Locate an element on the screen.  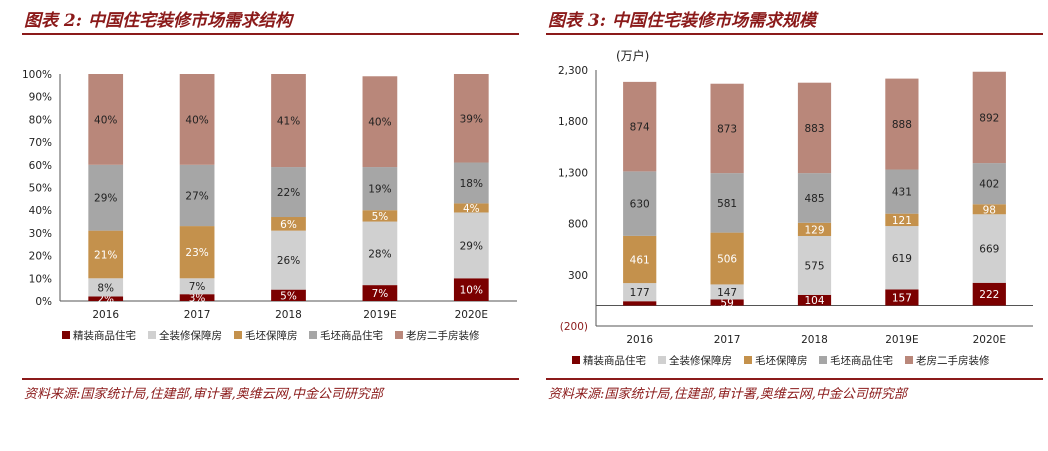
data-label: 129 is located at coordinates (814, 230).